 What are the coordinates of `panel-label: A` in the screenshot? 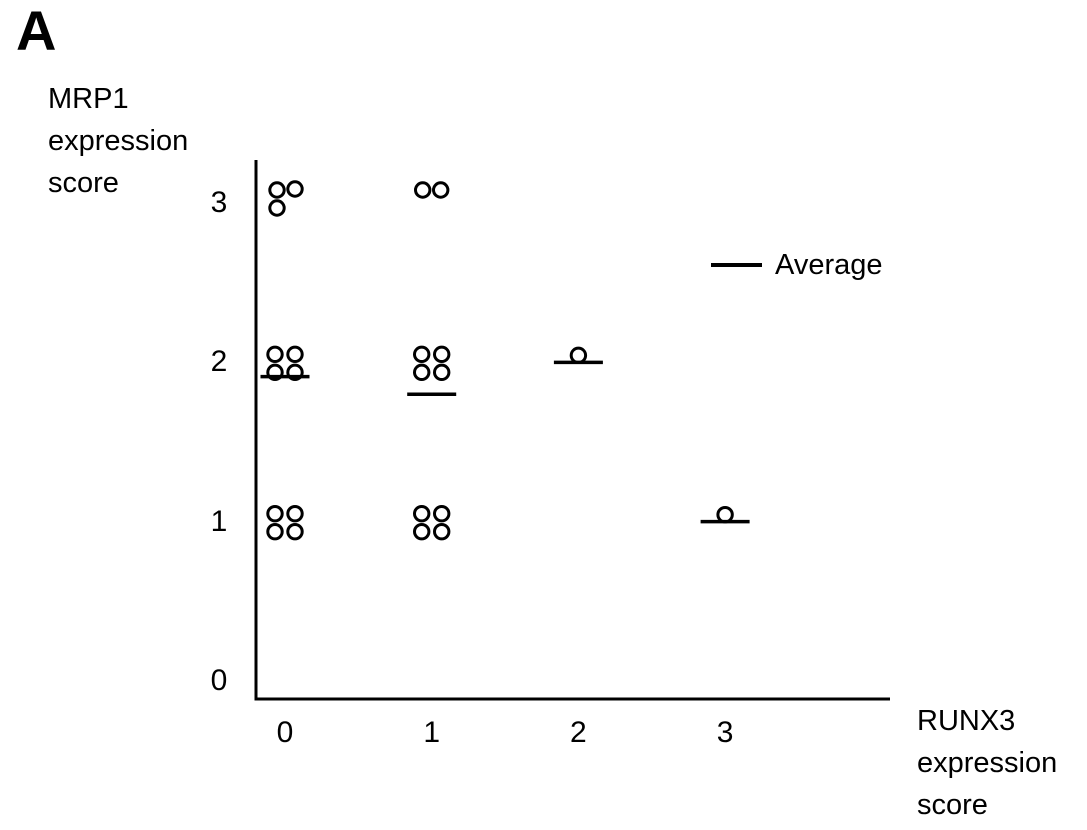 It's located at (36, 31).